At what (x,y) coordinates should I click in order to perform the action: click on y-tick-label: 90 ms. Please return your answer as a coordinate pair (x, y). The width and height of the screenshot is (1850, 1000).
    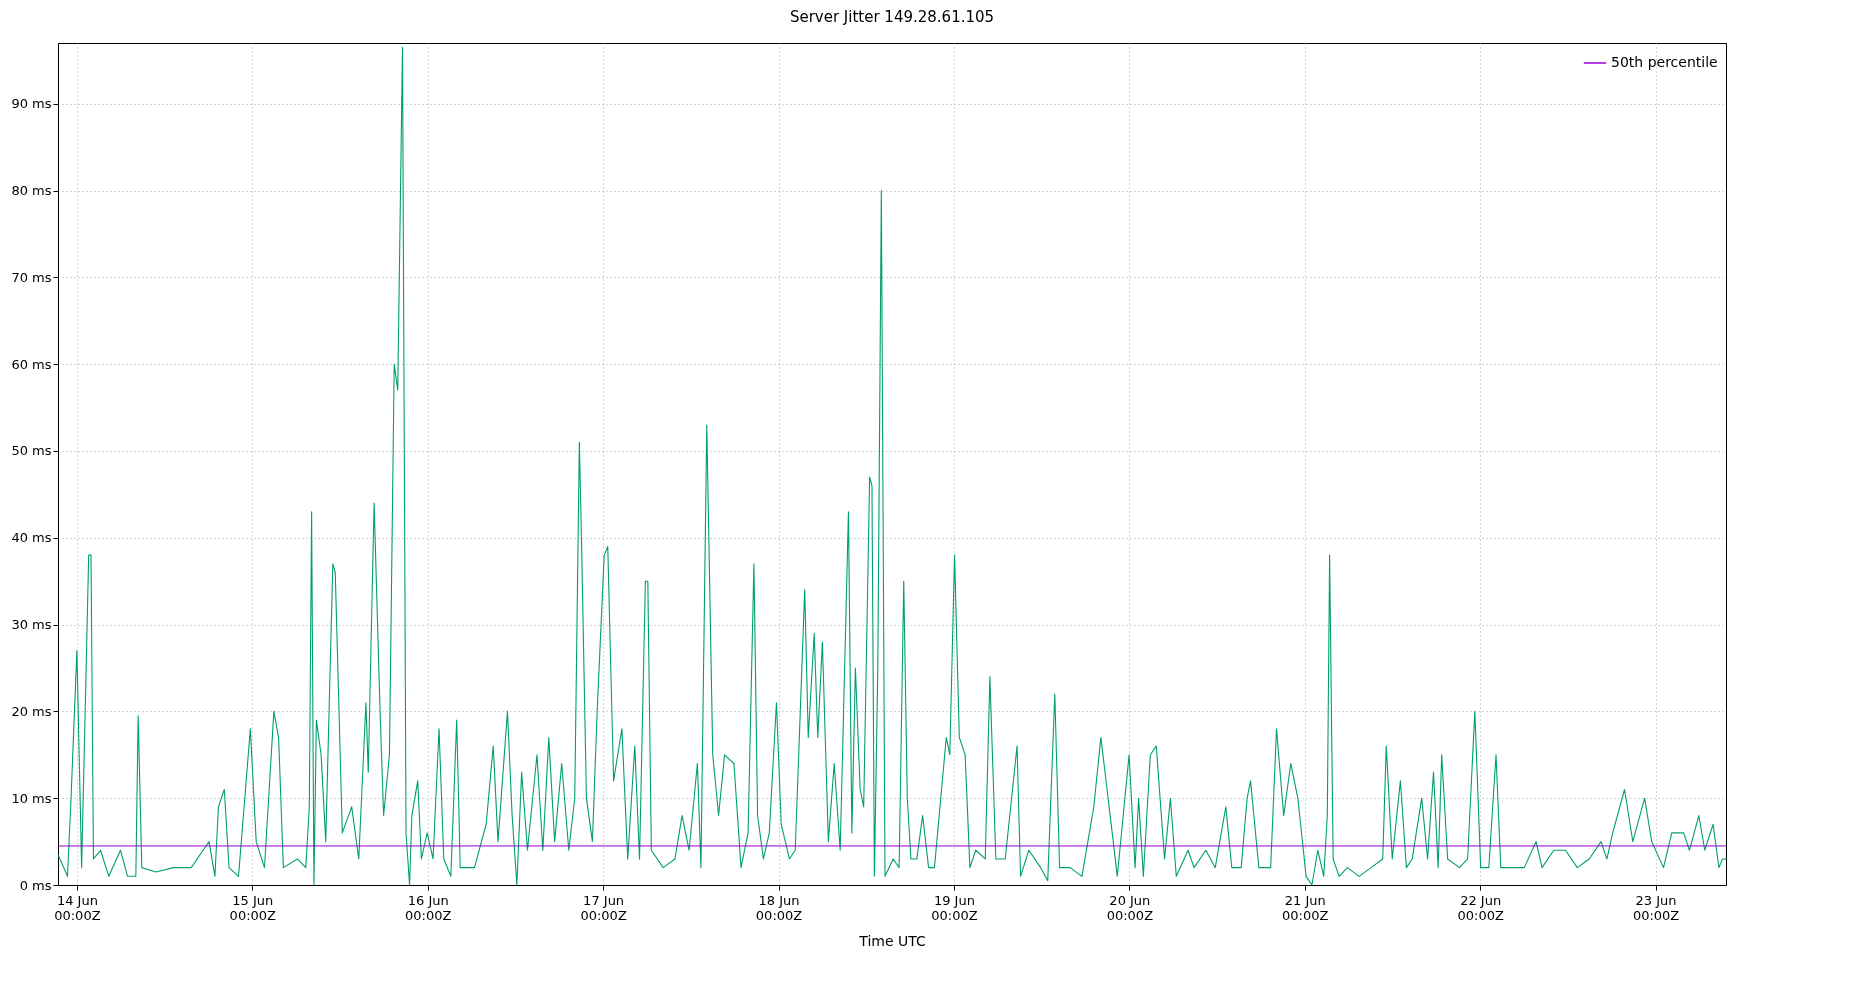
    Looking at the image, I should click on (31, 104).